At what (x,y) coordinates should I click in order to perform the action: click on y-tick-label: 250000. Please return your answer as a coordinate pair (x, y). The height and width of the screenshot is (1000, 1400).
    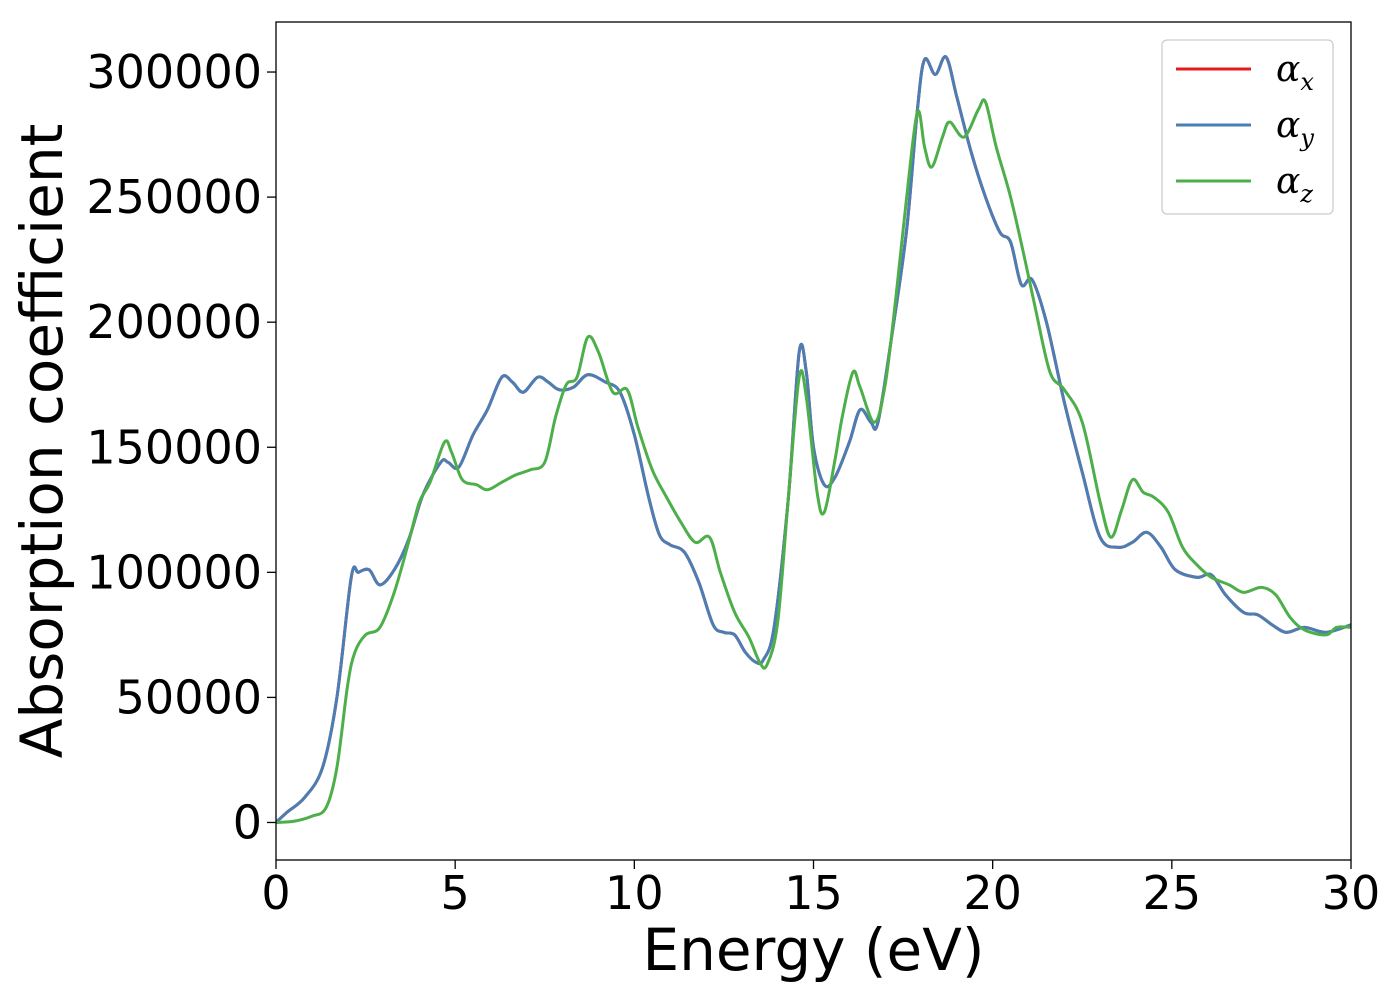
    Looking at the image, I should click on (174, 197).